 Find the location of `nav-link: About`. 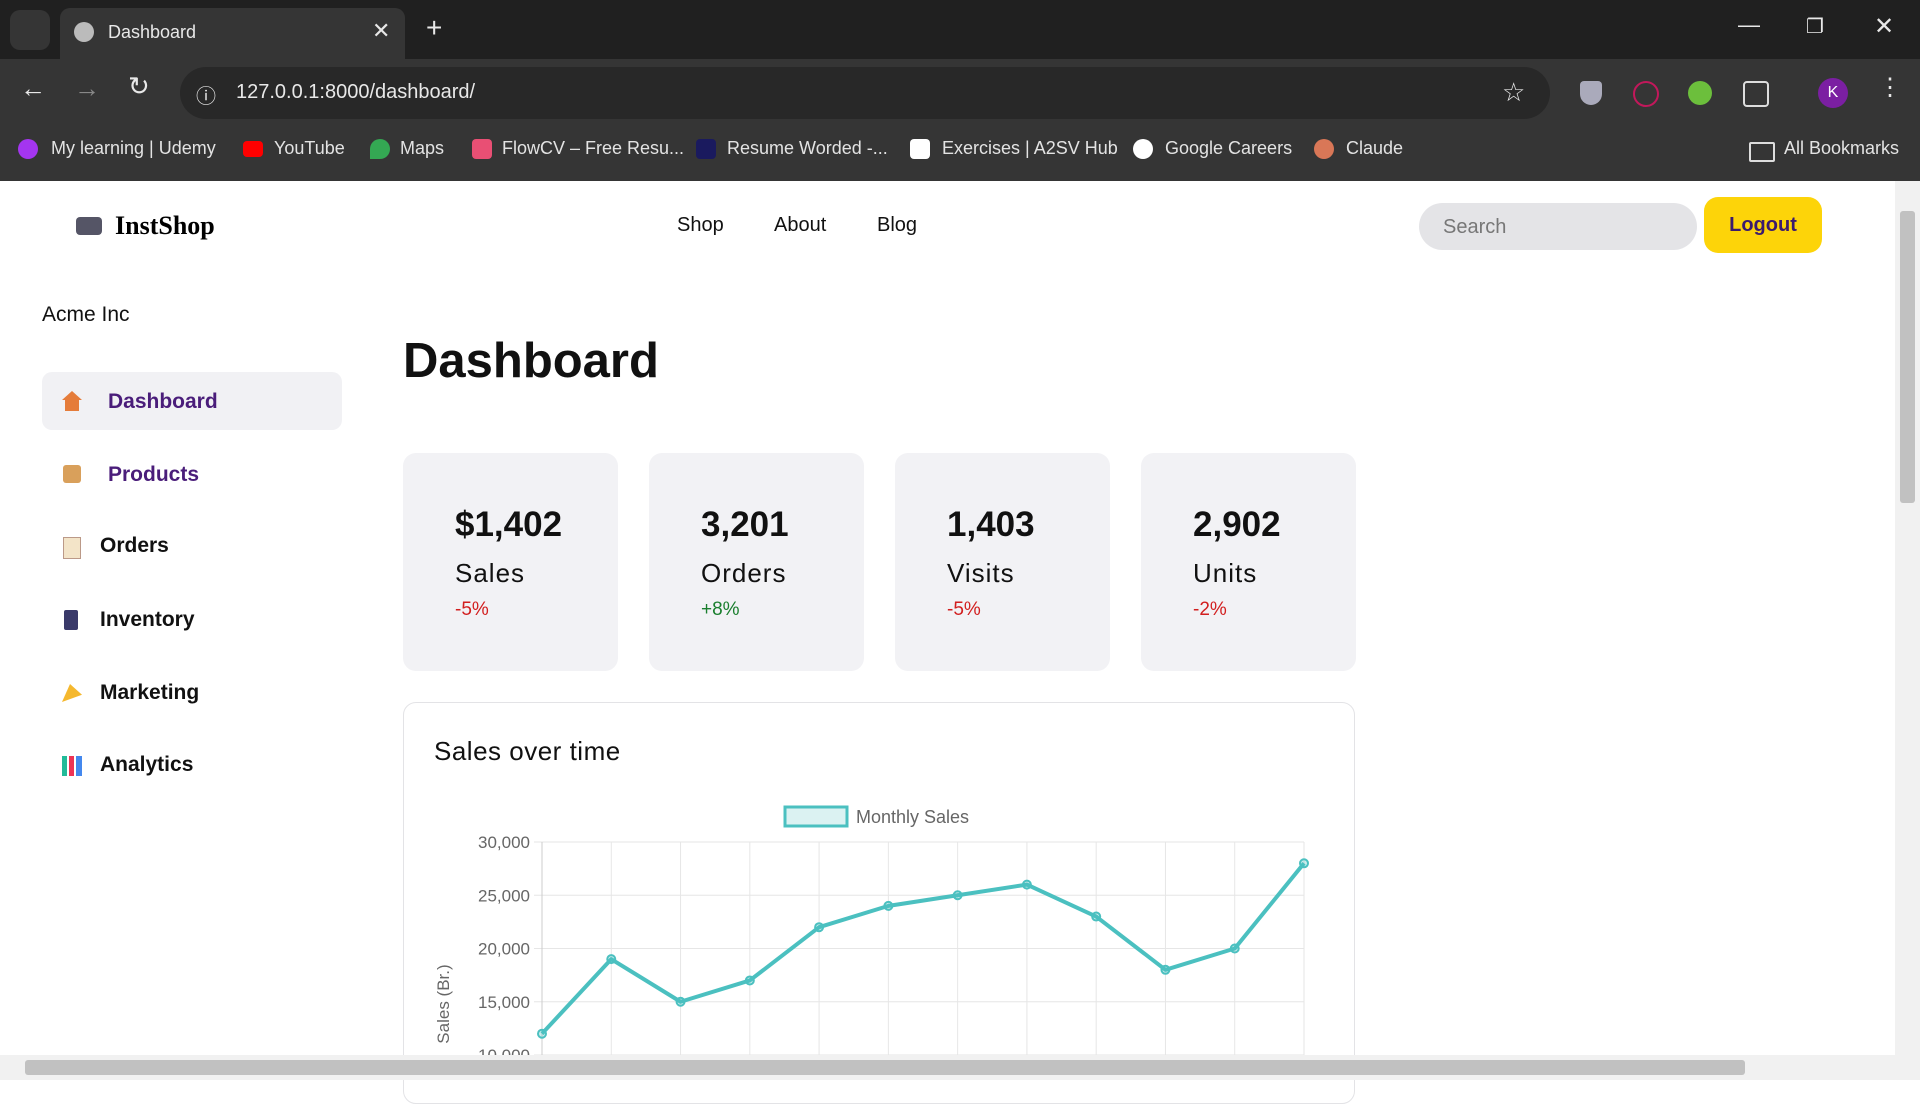

nav-link: About is located at coordinates (800, 225).